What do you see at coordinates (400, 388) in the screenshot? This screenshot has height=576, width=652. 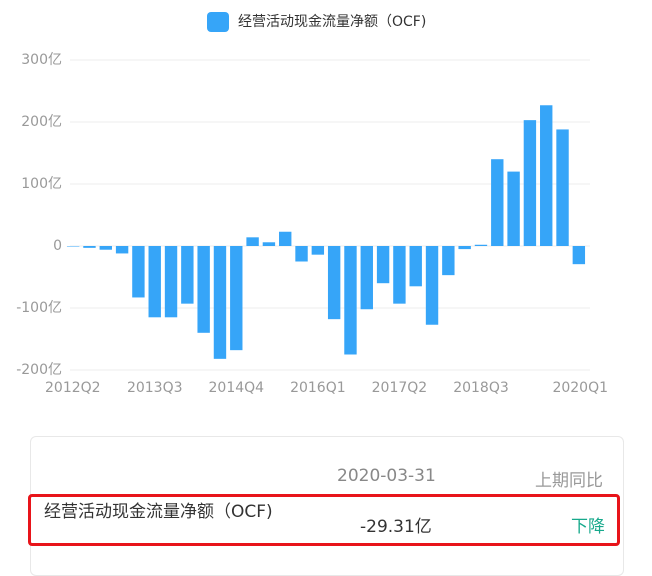 I see `x-tick-label: 2017Q2` at bounding box center [400, 388].